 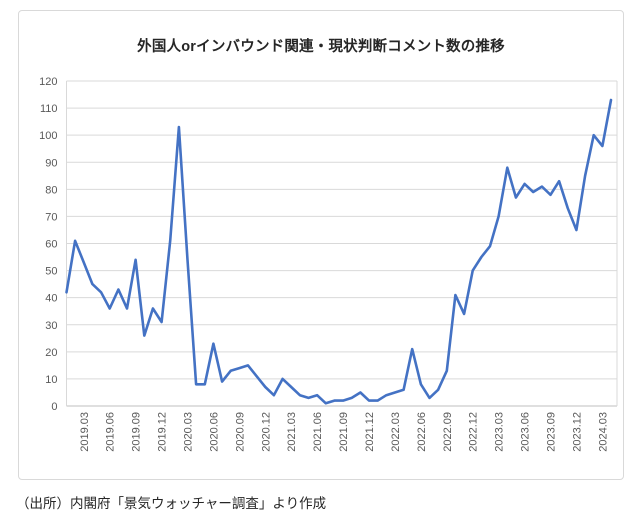 I want to click on x-tick-label: 2023.12, so click(x=577, y=432).